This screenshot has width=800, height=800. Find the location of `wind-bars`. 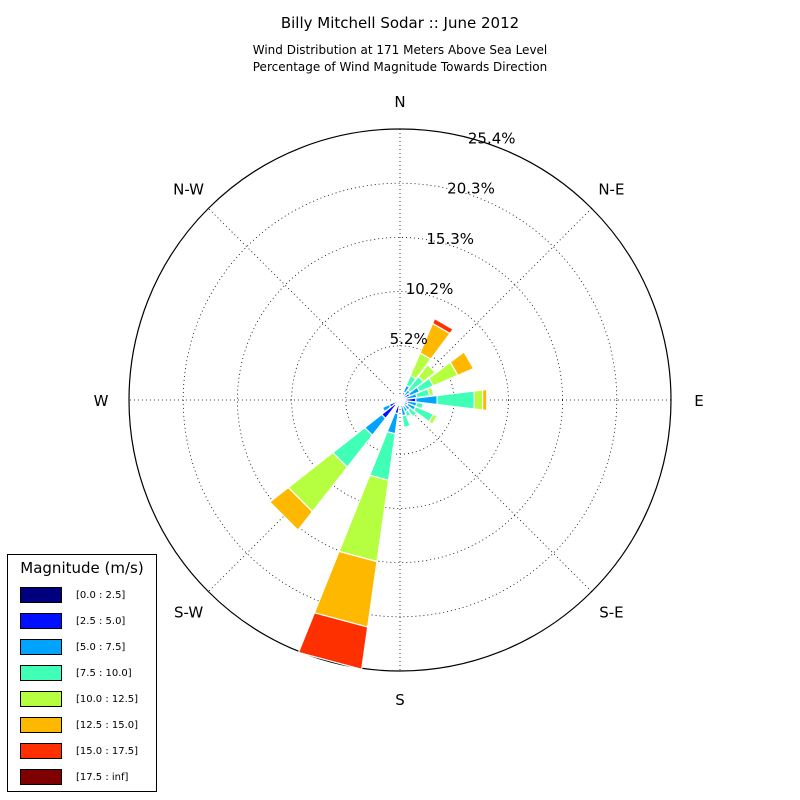

wind-bars is located at coordinates (378, 493).